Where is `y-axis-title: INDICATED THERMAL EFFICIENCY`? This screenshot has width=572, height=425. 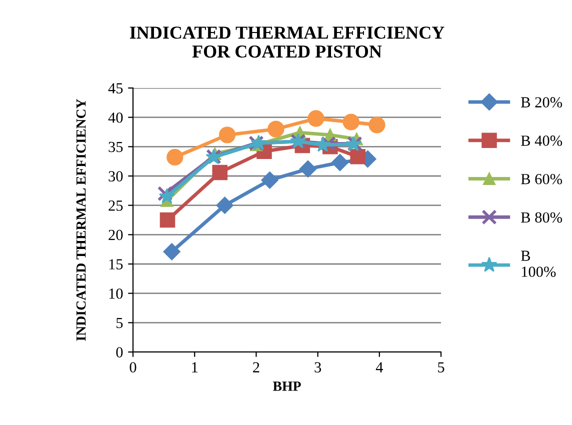
y-axis-title: INDICATED THERMAL EFFICIENCY is located at coordinates (81, 219).